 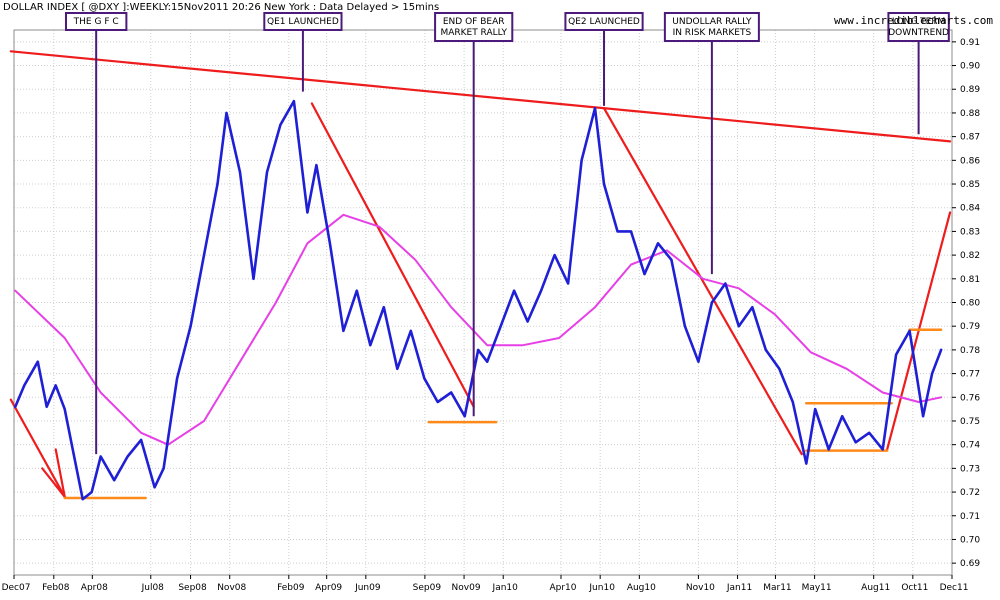 I want to click on y-tick-label: 0.85, so click(x=970, y=185).